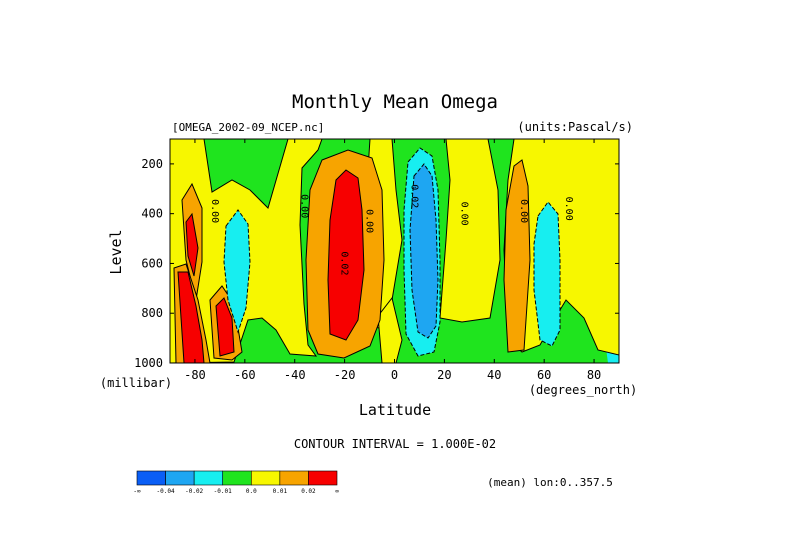 This screenshot has width=789, height=558. What do you see at coordinates (395, 444) in the screenshot?
I see `contour-interval: CONTOUR INTERVAL = 1.000E-02` at bounding box center [395, 444].